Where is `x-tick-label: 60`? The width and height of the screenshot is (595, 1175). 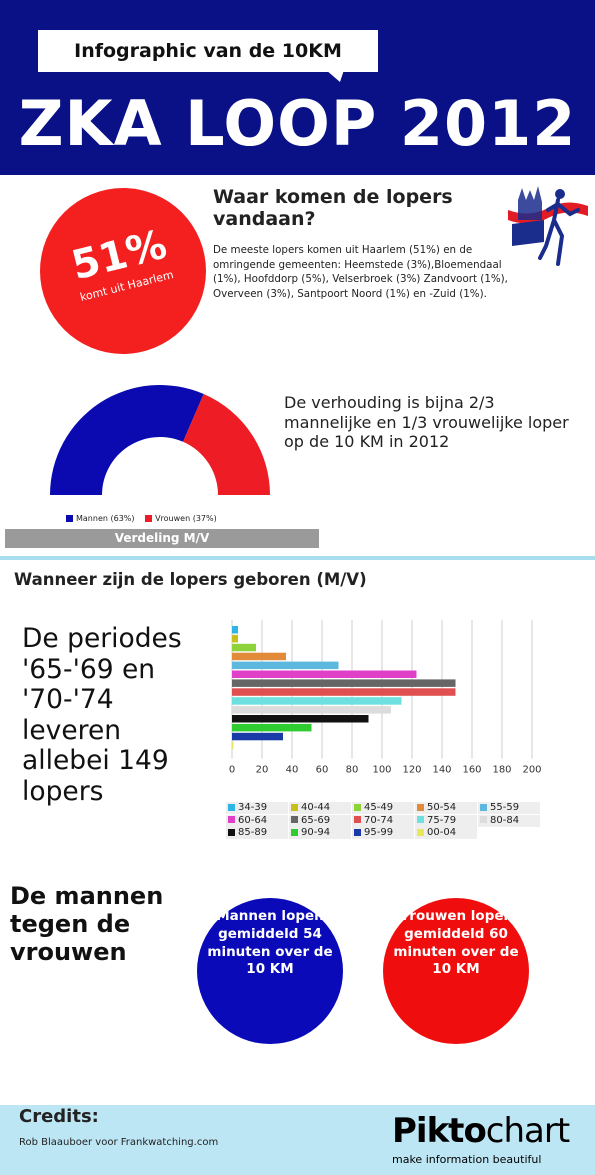
x-tick-label: 60 is located at coordinates (322, 770).